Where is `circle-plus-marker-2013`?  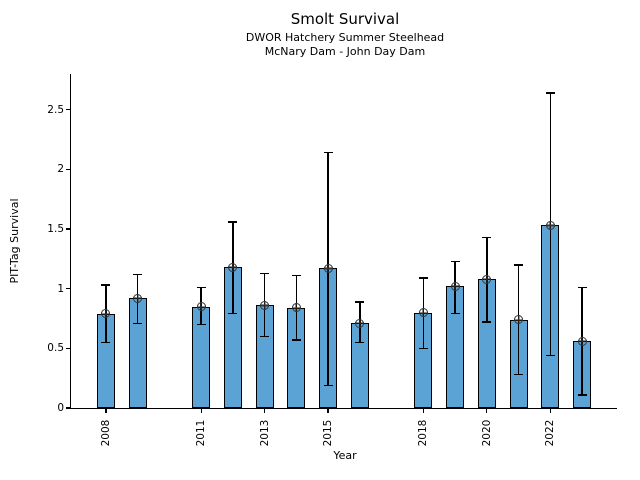
circle-plus-marker-2013 is located at coordinates (265, 305).